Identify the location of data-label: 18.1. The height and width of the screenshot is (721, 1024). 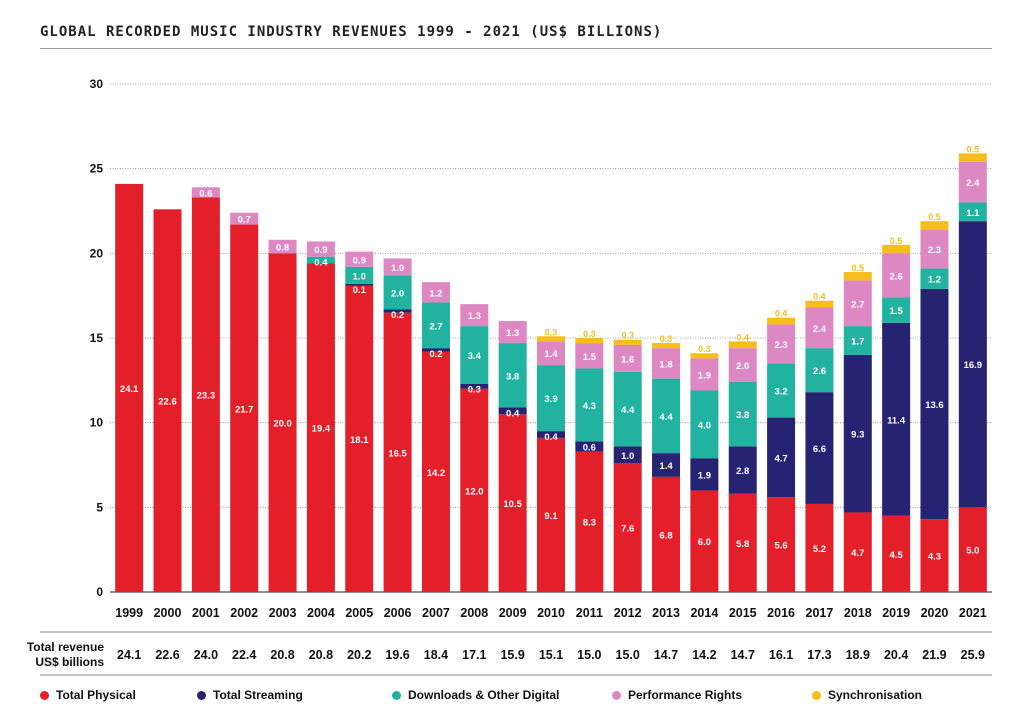
(359, 440).